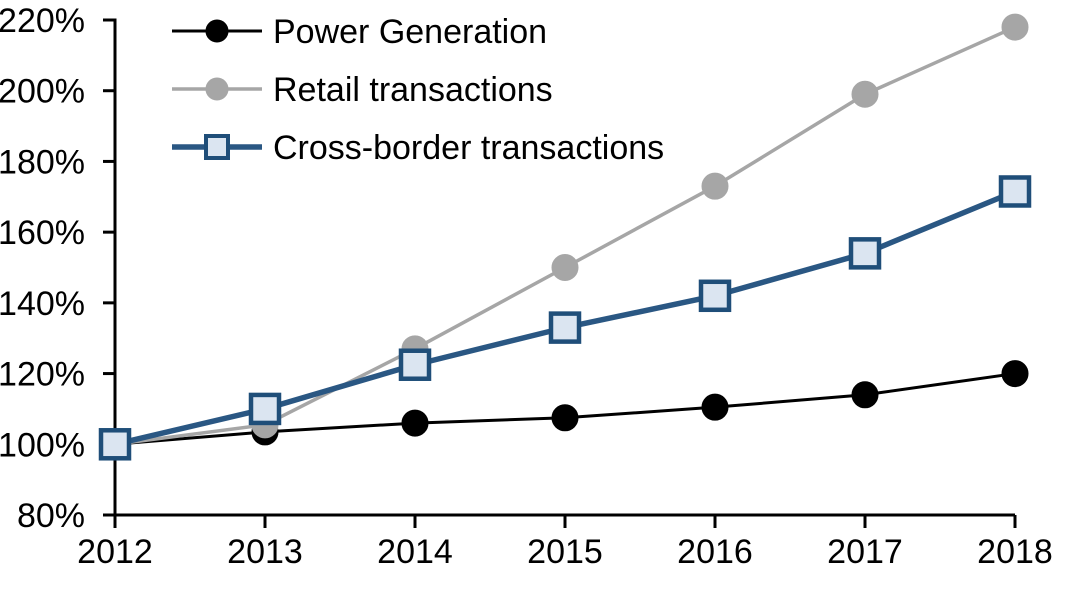 The width and height of the screenshot is (1076, 590). I want to click on y-tick-label: 100%, so click(42, 445).